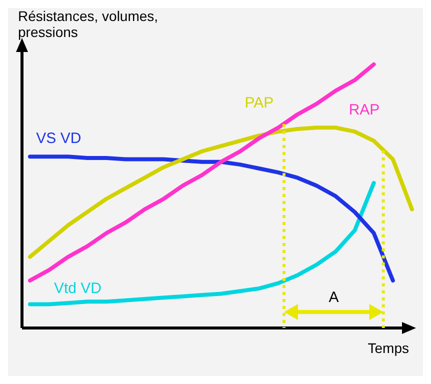 This screenshot has width=431, height=384. What do you see at coordinates (59, 138) in the screenshot?
I see `series-label: VS VD` at bounding box center [59, 138].